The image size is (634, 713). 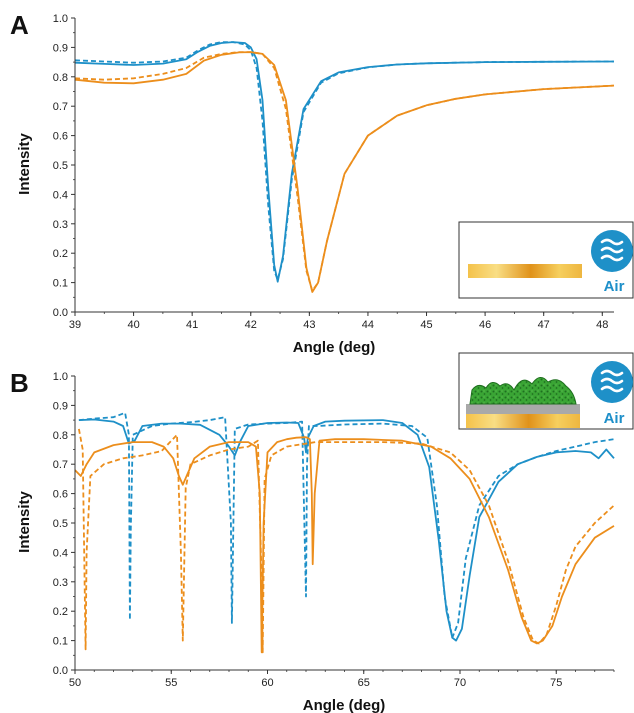 I want to click on panel-b-y-tick-label: 0.9, so click(x=60, y=406).